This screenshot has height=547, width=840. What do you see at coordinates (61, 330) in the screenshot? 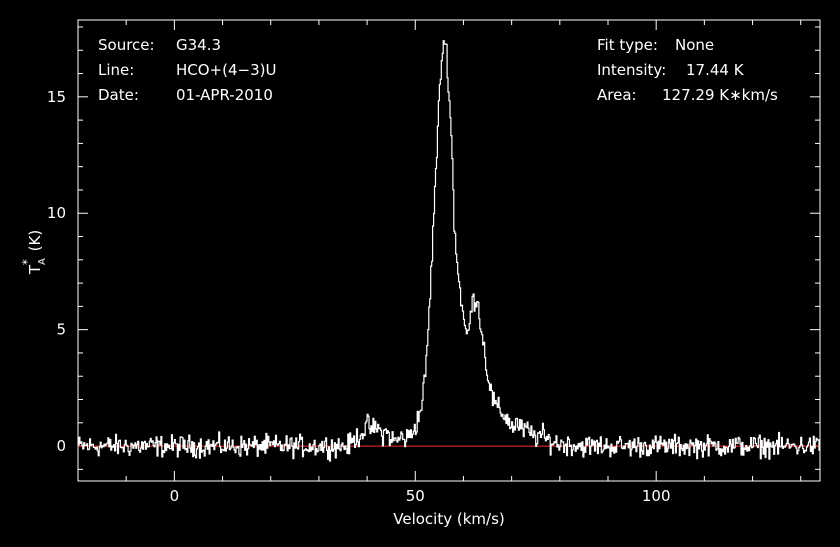
I see `y-tick-label: 5` at bounding box center [61, 330].